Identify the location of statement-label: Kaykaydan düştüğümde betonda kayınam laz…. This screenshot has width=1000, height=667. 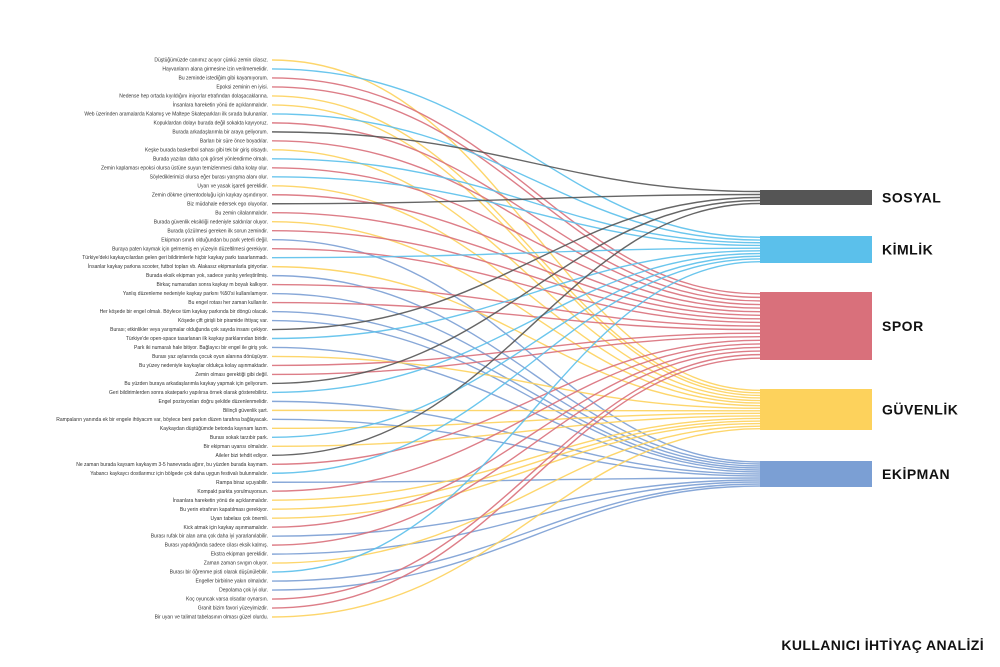
(214, 429).